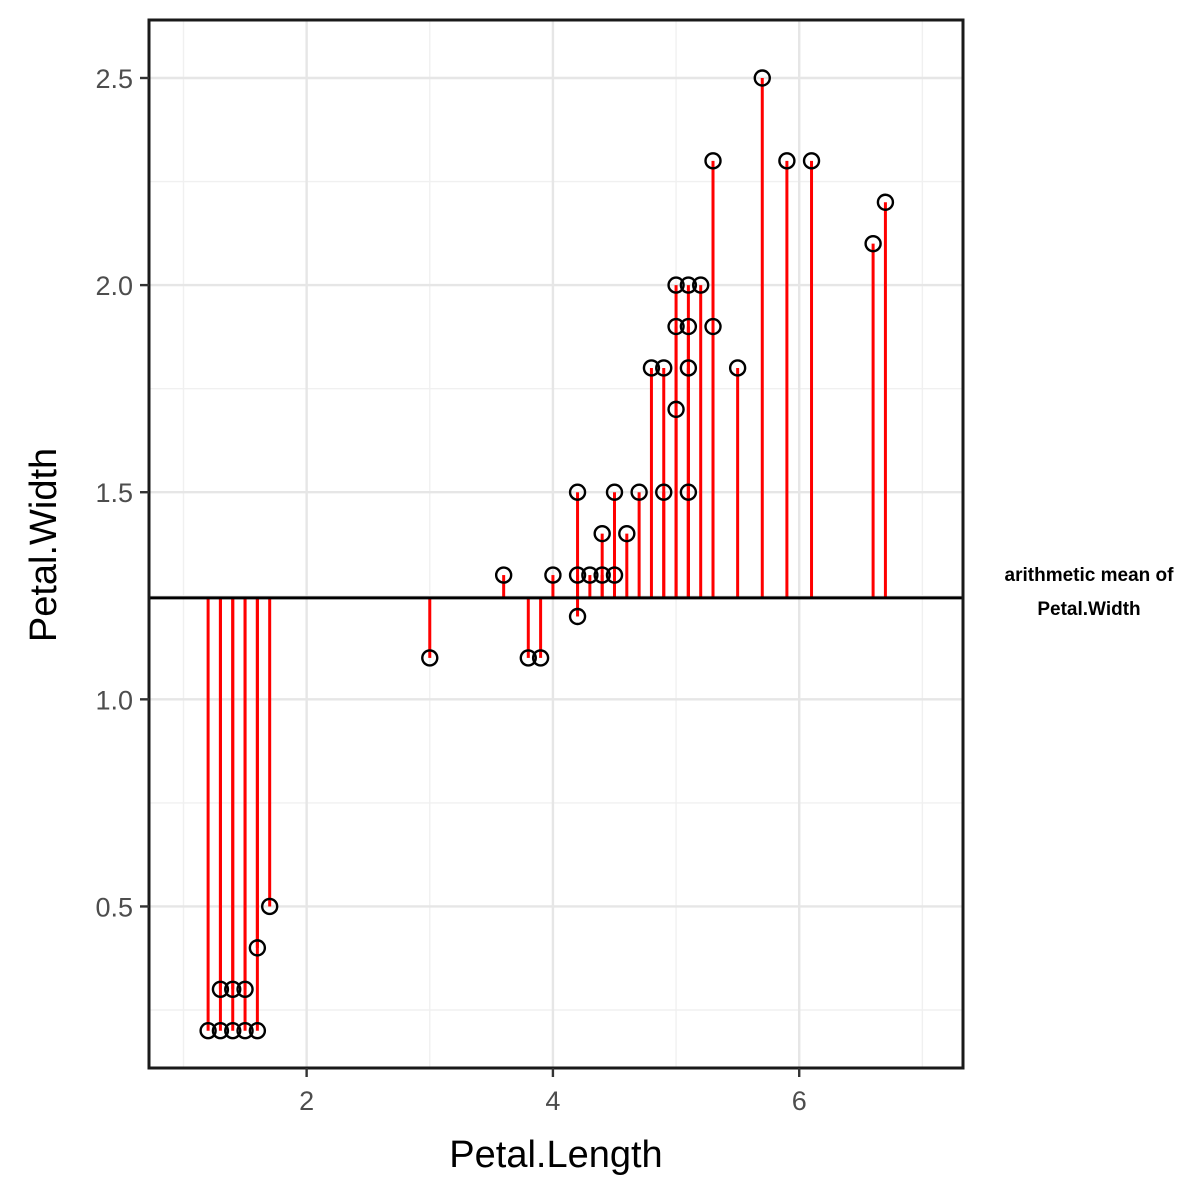 Image resolution: width=1200 pixels, height=1200 pixels. I want to click on x-tick-label: 6, so click(799, 1101).